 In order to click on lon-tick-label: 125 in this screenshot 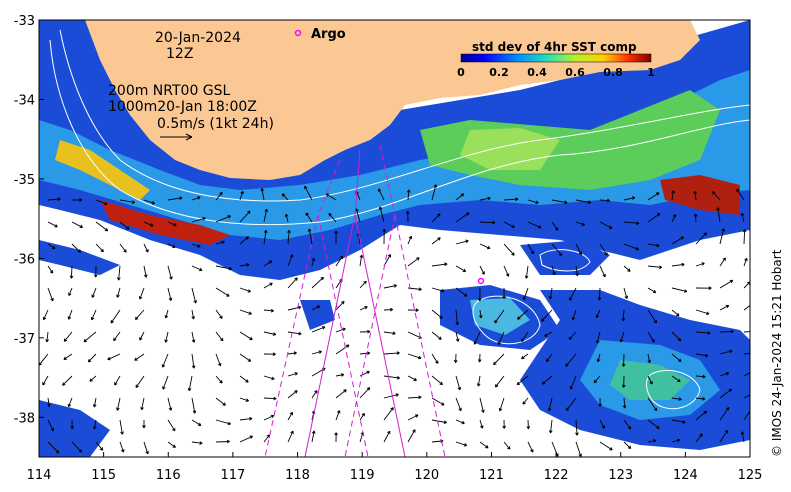, I will do `click(750, 475)`.